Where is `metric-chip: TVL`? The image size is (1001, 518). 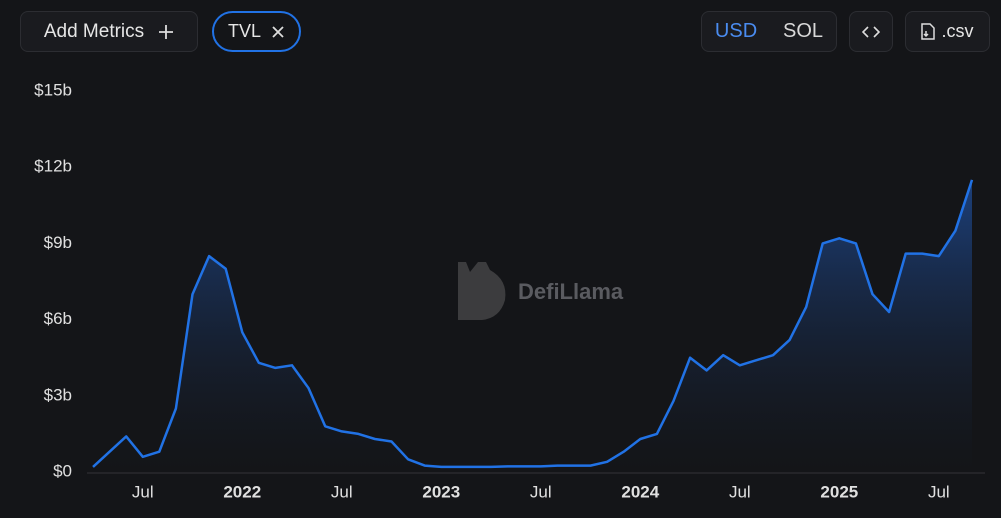
metric-chip: TVL is located at coordinates (256, 31).